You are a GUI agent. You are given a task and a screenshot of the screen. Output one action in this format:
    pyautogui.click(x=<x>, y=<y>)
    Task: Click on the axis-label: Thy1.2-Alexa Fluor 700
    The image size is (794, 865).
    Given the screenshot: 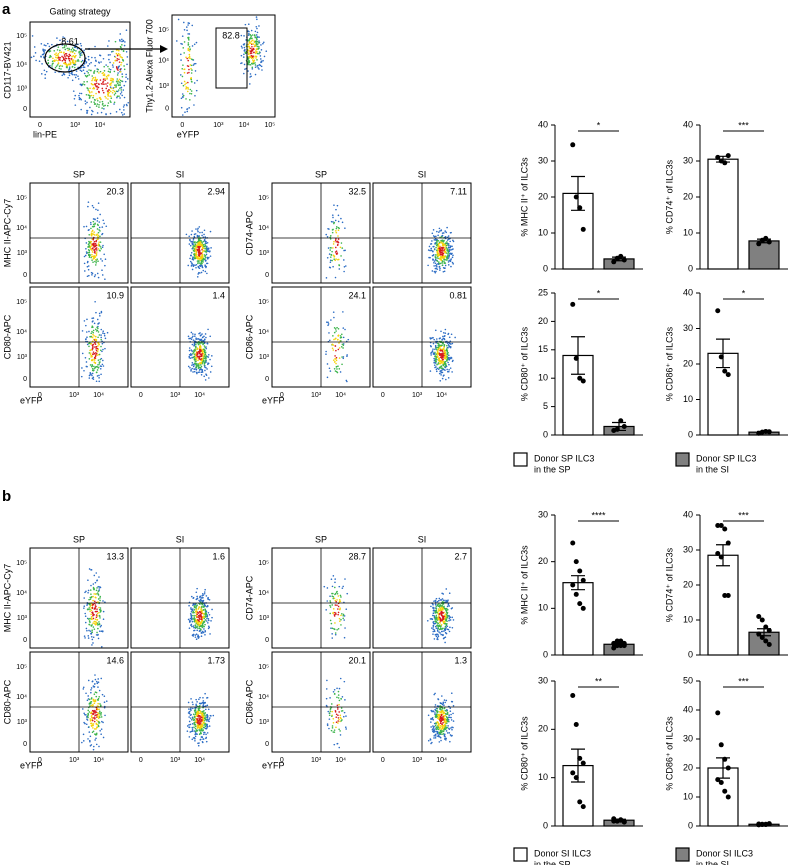 What is the action you would take?
    pyautogui.click(x=149, y=66)
    